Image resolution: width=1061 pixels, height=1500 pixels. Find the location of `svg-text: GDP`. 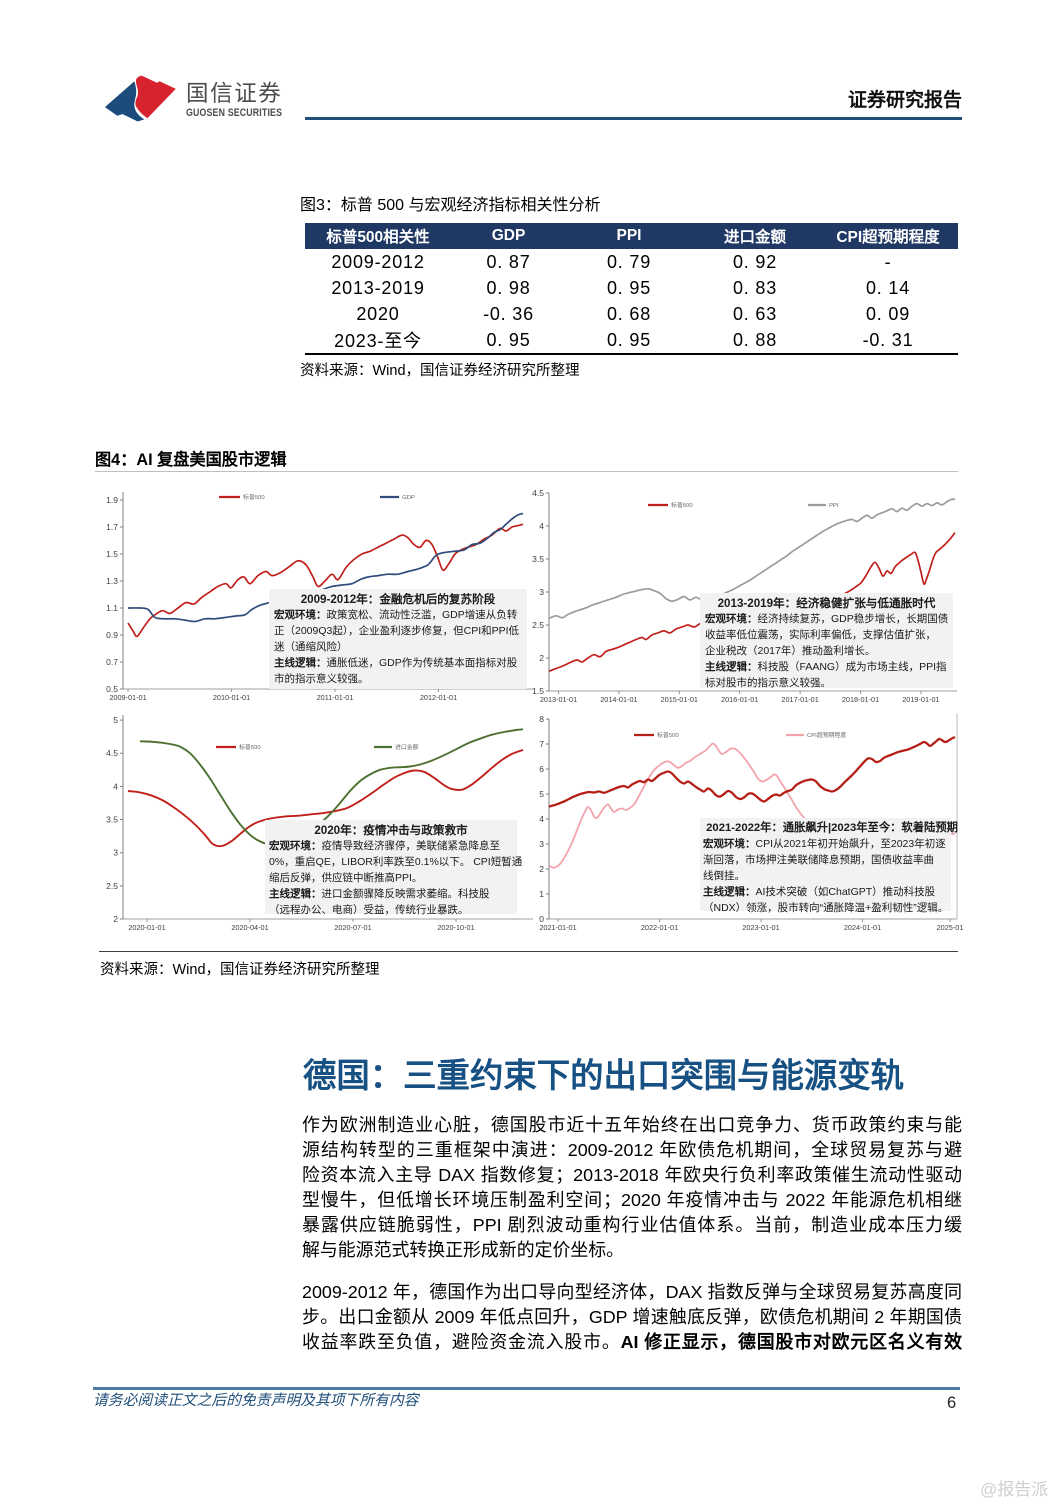

svg-text: GDP is located at coordinates (408, 498).